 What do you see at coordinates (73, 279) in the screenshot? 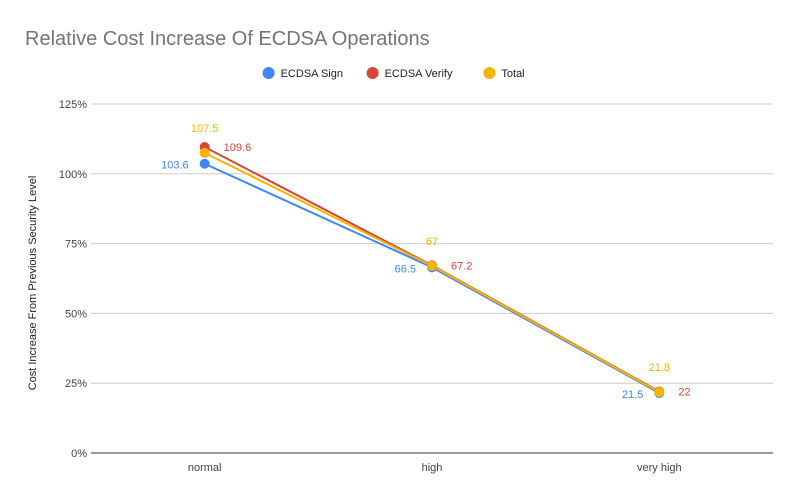
I see `y-axis-ticks: 0% 25% 50% 75% 100% 125%` at bounding box center [73, 279].